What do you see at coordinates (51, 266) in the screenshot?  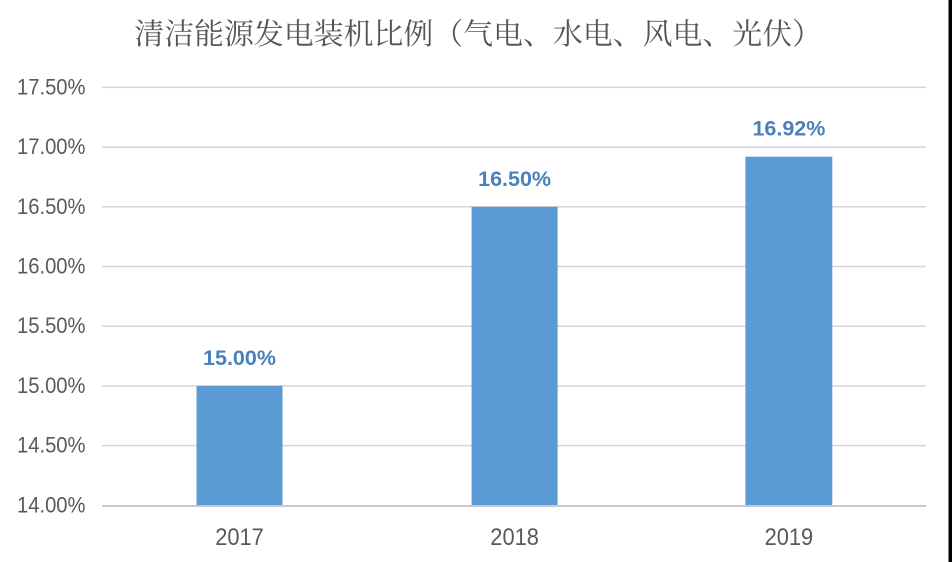 I see `svg-text: 16.00%` at bounding box center [51, 266].